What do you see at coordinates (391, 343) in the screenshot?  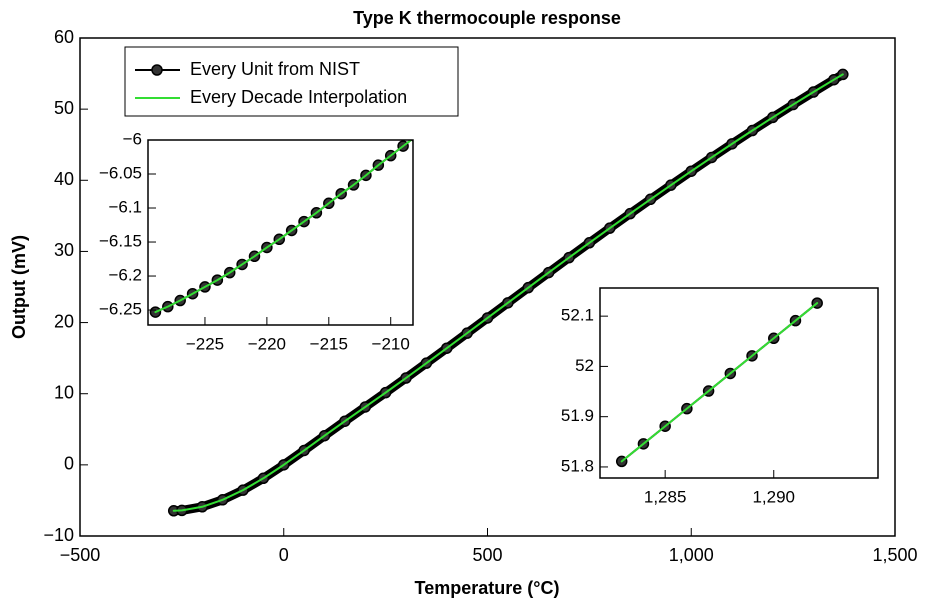 I see `x-tick-label: −210` at bounding box center [391, 343].